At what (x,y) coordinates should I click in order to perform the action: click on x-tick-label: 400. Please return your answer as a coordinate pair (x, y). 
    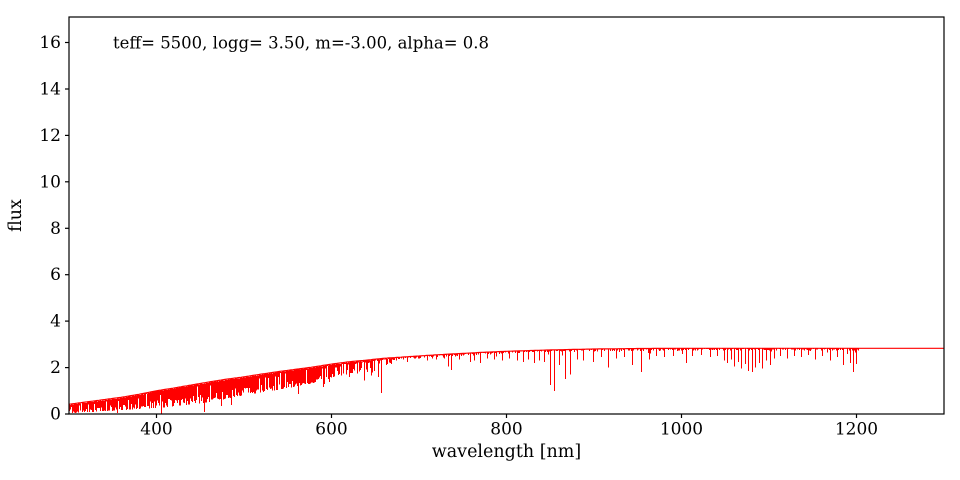
    Looking at the image, I should click on (156, 430).